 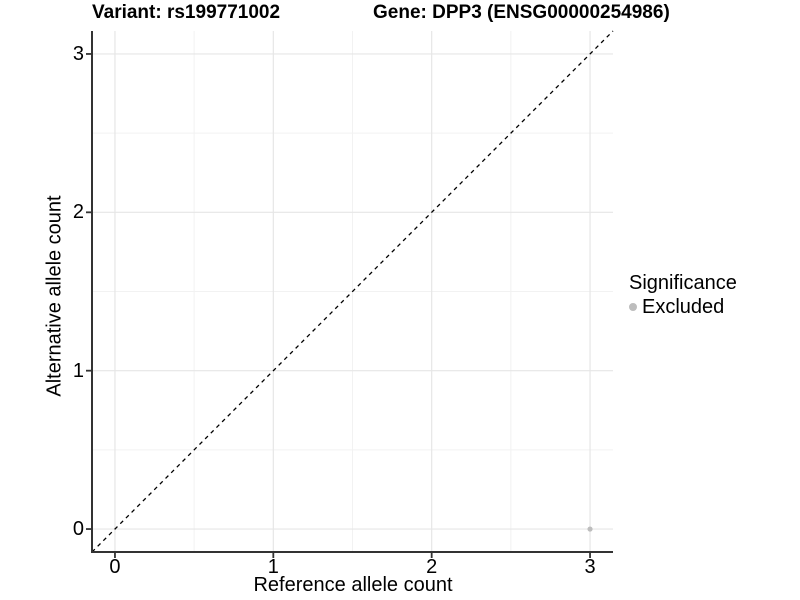 What do you see at coordinates (633, 307) in the screenshot?
I see `legend-point-icon` at bounding box center [633, 307].